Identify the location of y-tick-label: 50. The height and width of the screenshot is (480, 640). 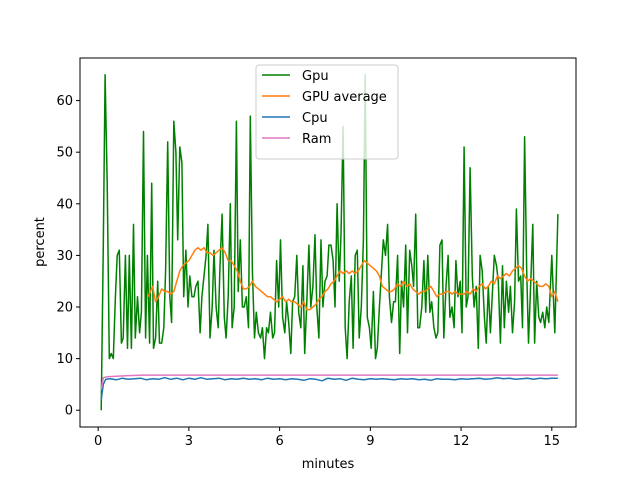
(64, 153).